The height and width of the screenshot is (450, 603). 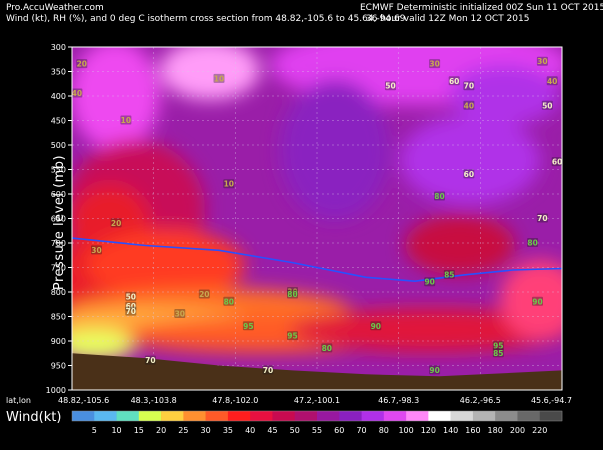 I want to click on y-tick-label: 350, so click(x=58, y=72).